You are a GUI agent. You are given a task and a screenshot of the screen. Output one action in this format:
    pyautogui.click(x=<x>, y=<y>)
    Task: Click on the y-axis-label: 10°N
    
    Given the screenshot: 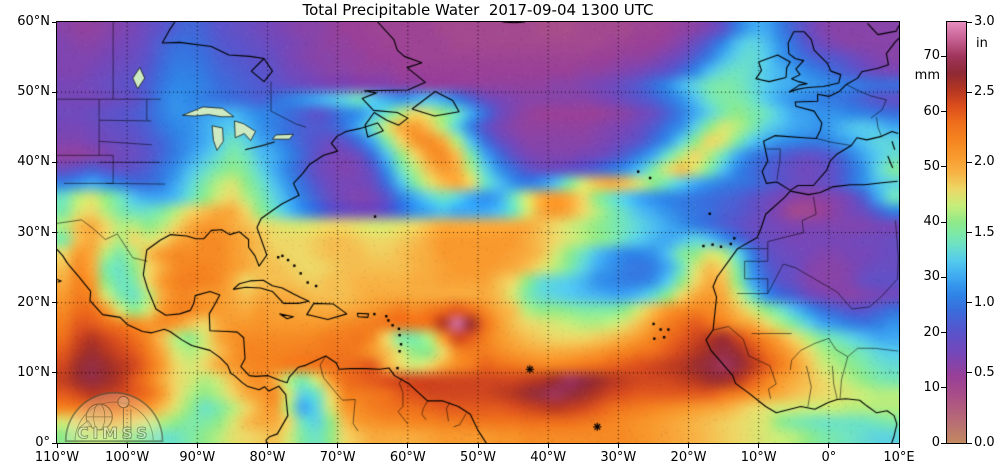 What is the action you would take?
    pyautogui.click(x=33, y=372)
    